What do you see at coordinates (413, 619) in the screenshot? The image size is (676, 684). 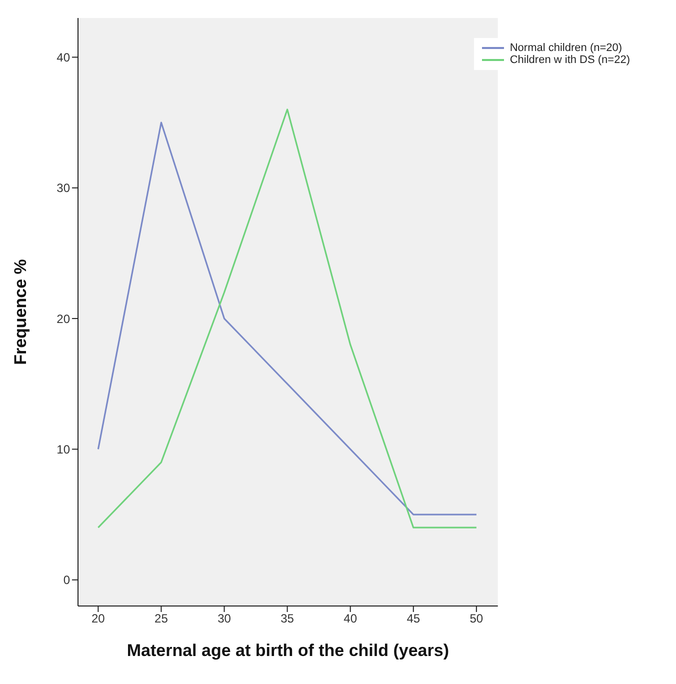 I see `x-tick-label: 45` at bounding box center [413, 619].